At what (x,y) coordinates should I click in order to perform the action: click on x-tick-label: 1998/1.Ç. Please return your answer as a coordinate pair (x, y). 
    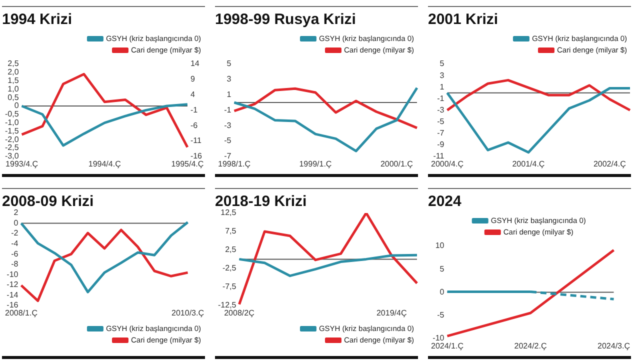
    Looking at the image, I should click on (234, 163).